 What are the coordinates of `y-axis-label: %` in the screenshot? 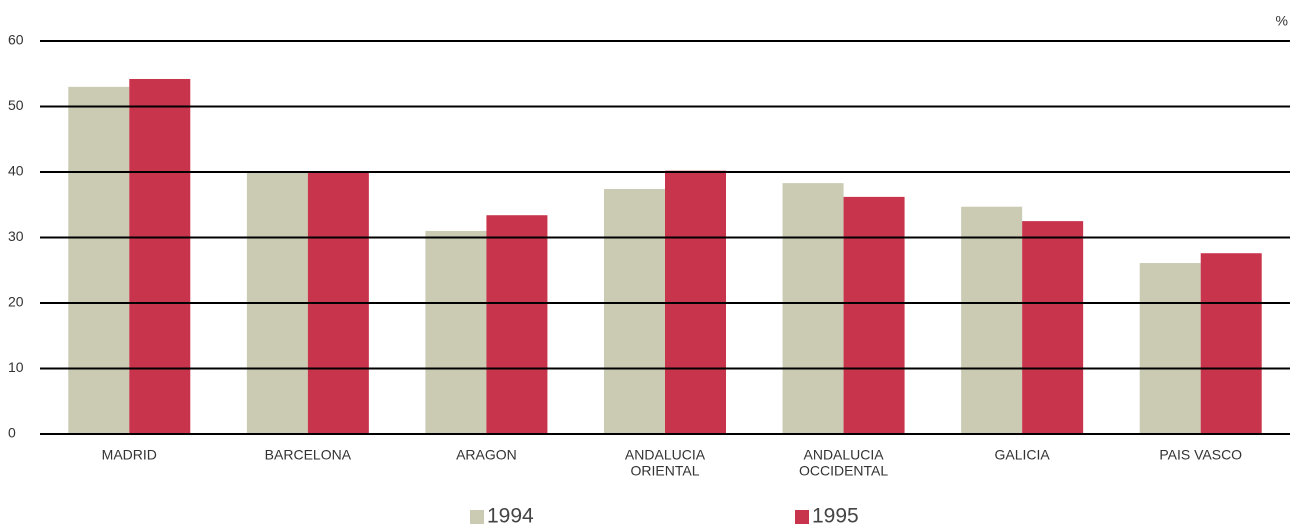 It's located at (1282, 21).